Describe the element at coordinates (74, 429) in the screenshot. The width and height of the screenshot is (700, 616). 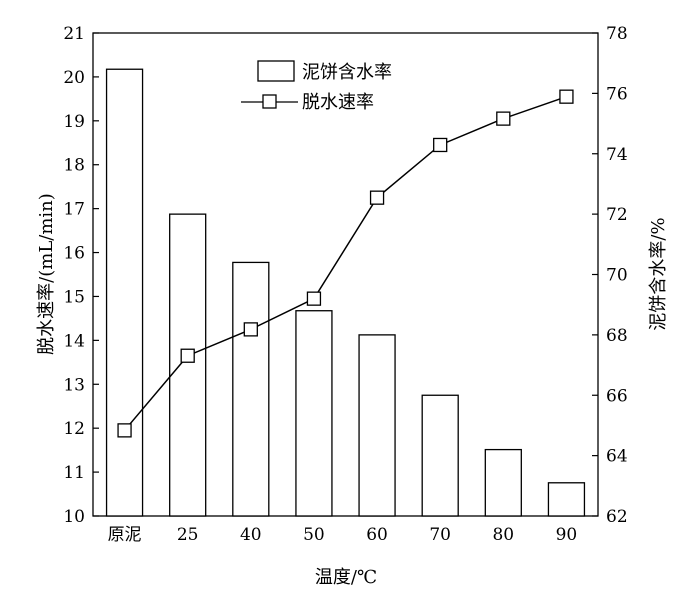
I see `left-y-tick-label: 12` at that location.